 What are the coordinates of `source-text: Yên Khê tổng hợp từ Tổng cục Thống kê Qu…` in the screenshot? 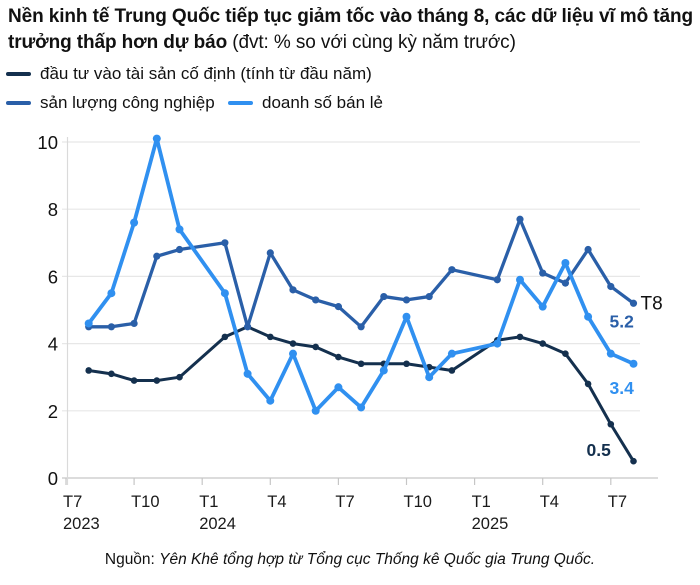 It's located at (377, 559).